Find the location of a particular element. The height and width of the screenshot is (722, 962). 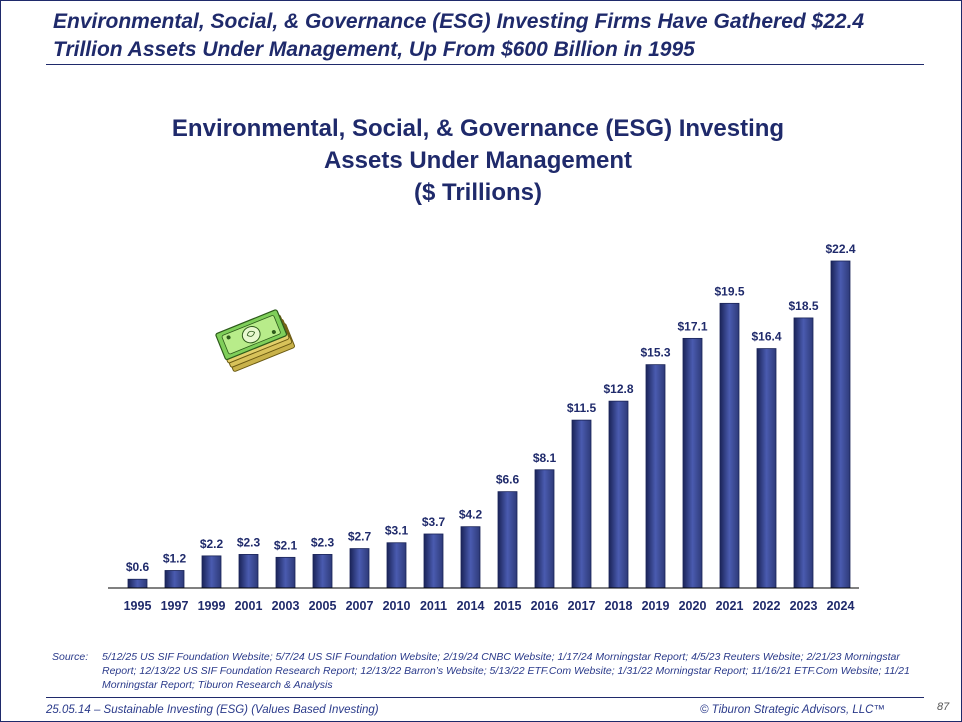

data-label-2007: $2.7 is located at coordinates (360, 537).